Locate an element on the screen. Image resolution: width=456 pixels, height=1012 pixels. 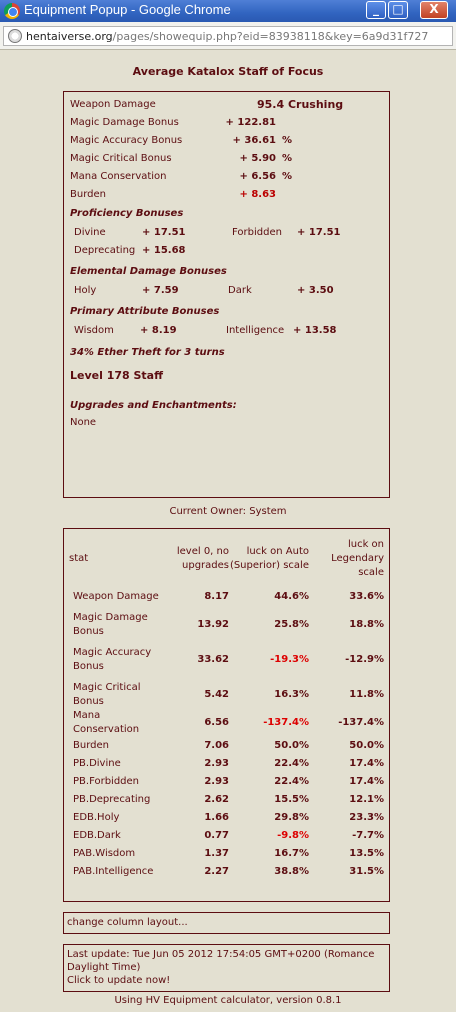
legendary-scale-cell: 12.1% is located at coordinates (366, 799).